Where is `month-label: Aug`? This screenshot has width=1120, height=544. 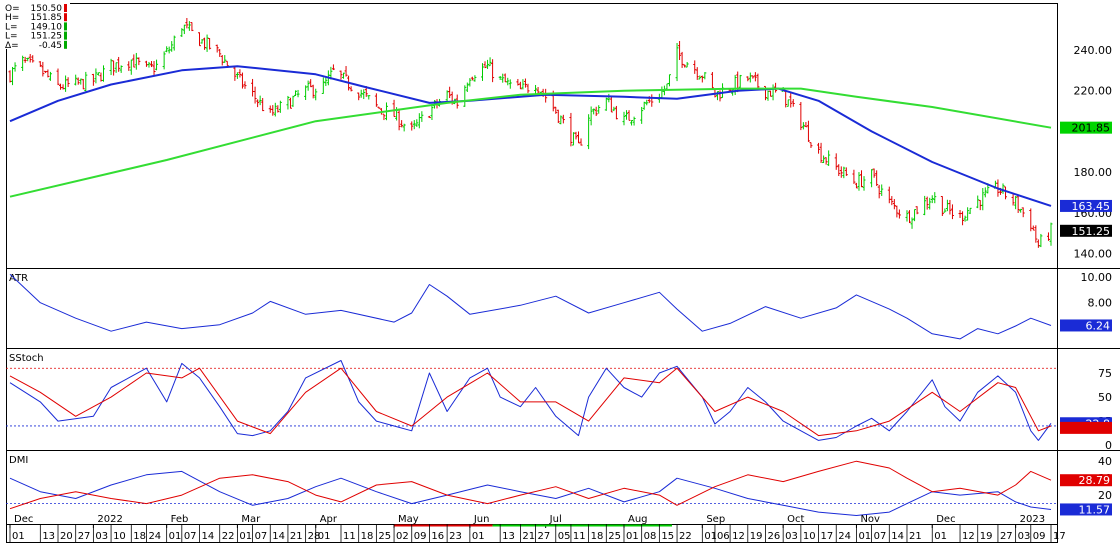
month-label: Aug is located at coordinates (638, 519).